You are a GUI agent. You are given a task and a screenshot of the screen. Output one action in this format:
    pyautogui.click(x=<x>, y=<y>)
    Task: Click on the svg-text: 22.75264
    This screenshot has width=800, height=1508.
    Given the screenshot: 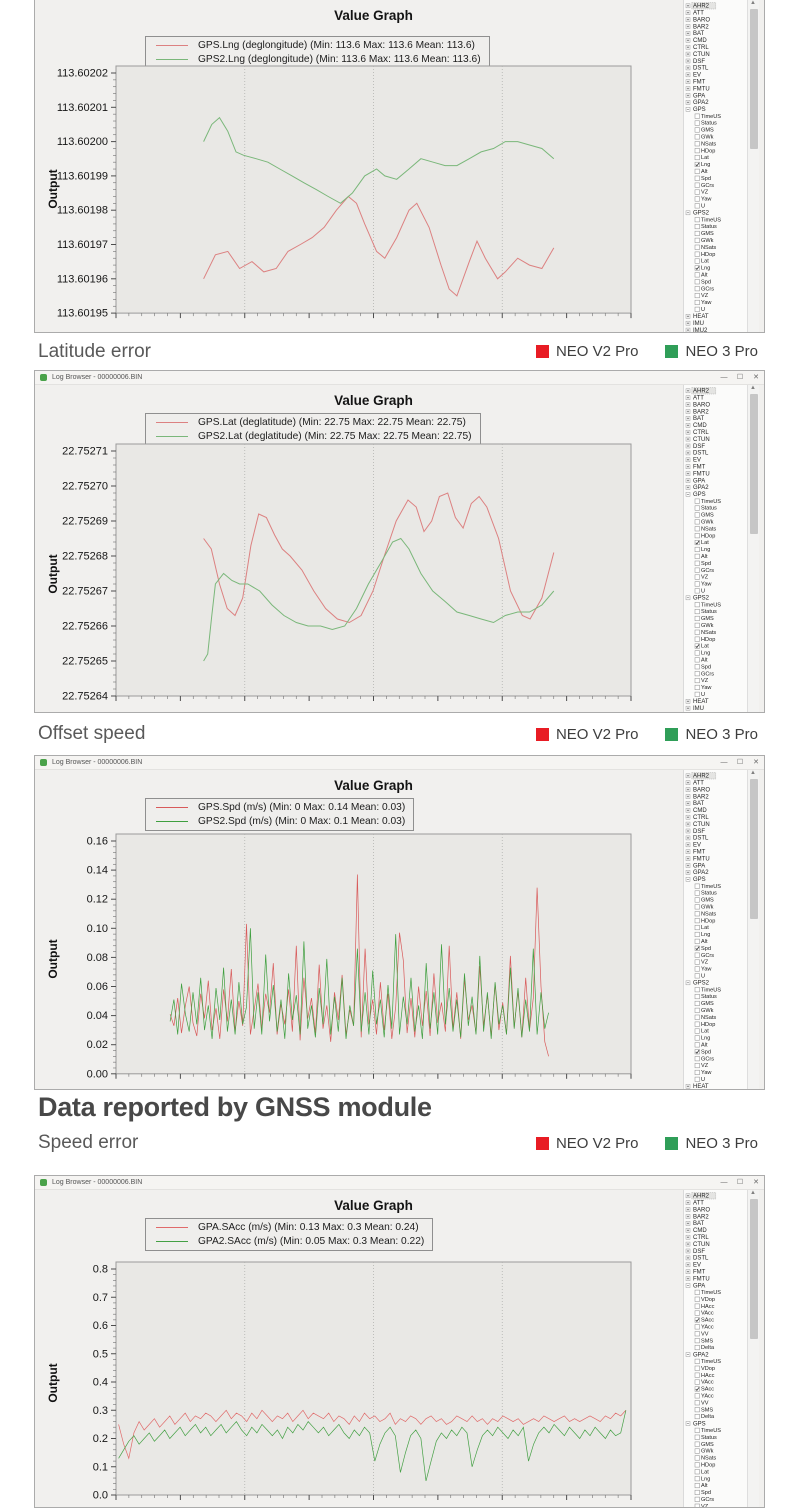 What is the action you would take?
    pyautogui.click(x=85, y=697)
    